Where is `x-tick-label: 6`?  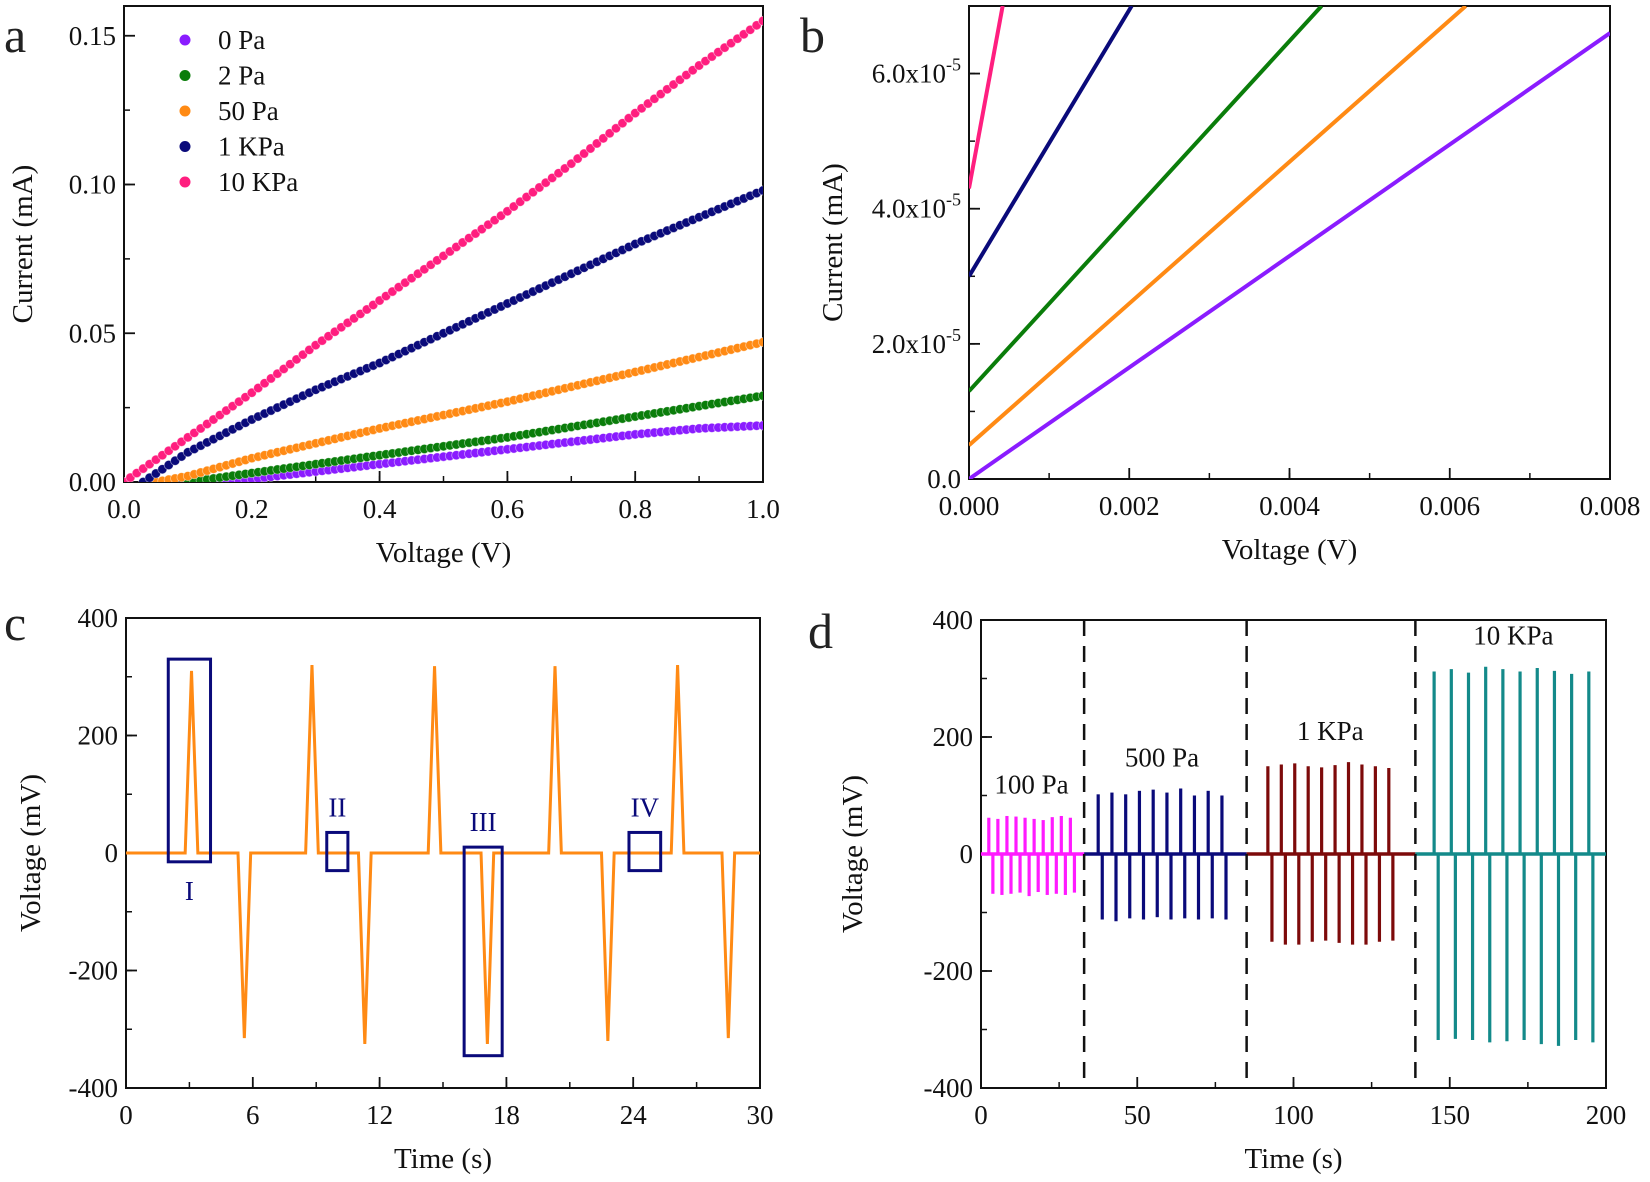 x-tick-label: 6 is located at coordinates (253, 1115).